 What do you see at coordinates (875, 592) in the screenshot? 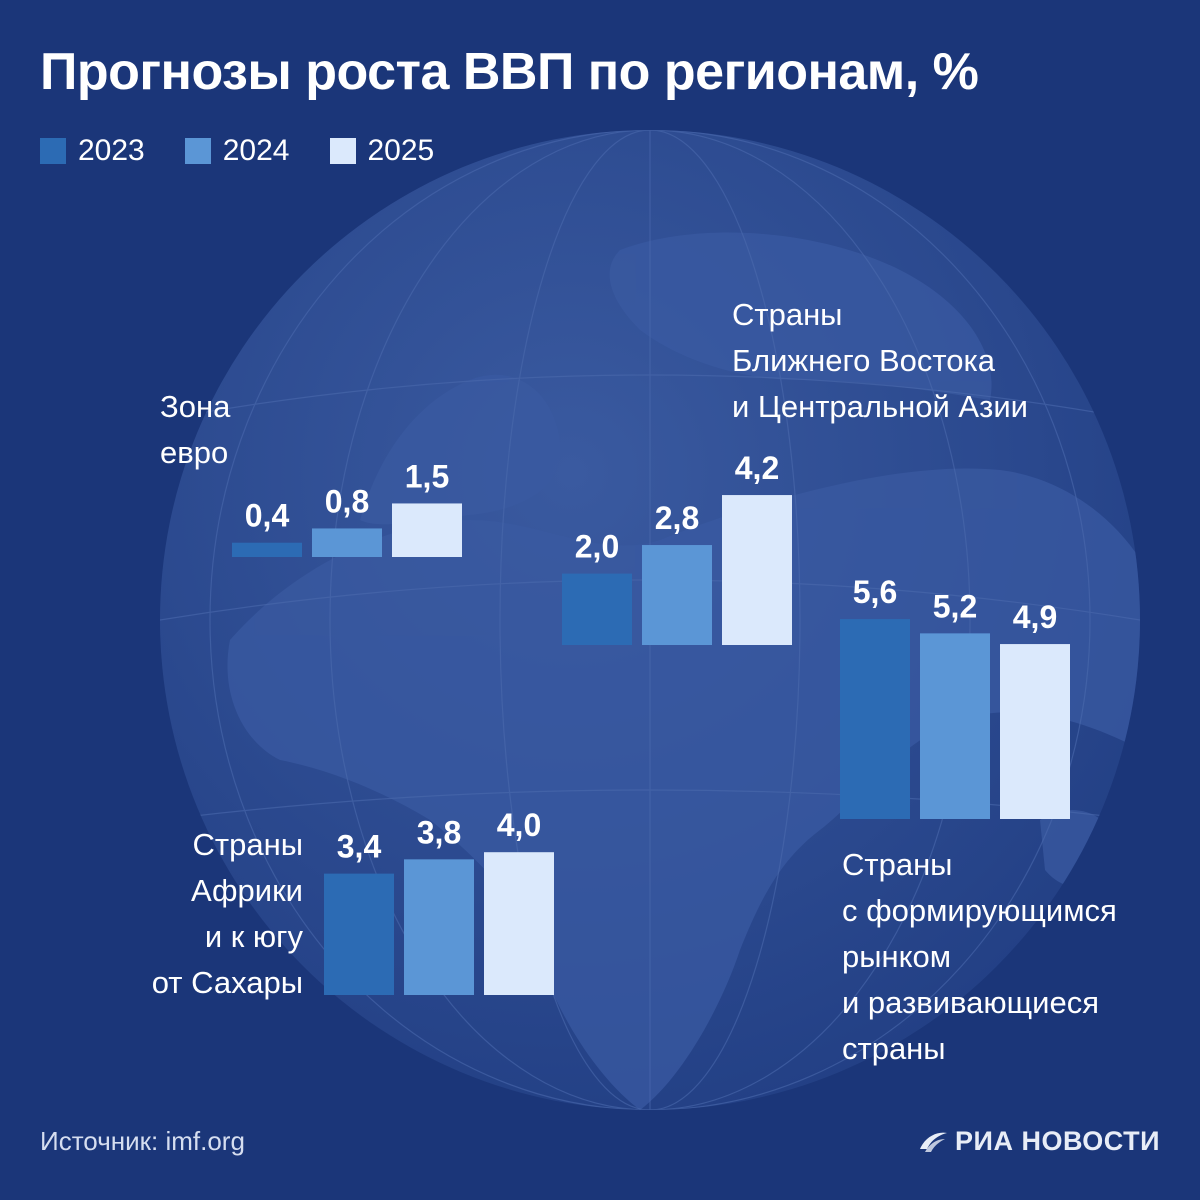
I see `value-label-emerging-2023: 5,6` at bounding box center [875, 592].